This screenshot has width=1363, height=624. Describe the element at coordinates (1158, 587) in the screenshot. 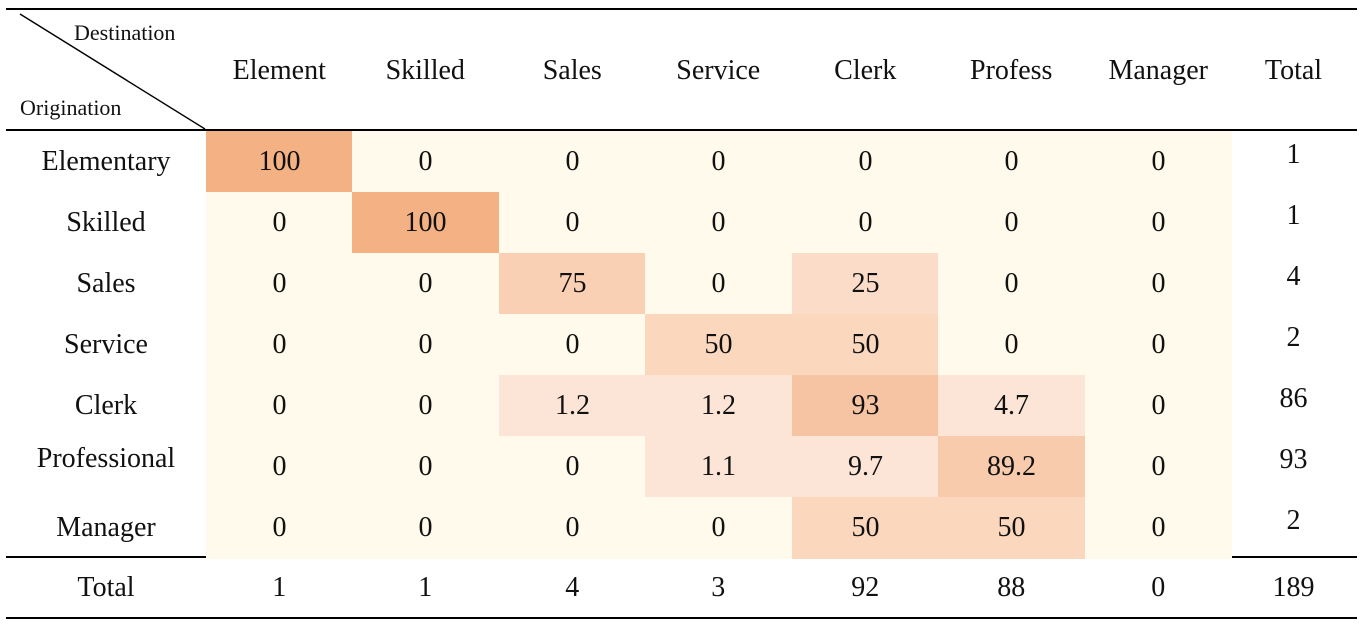

I see `footer-total-cell: 0` at that location.